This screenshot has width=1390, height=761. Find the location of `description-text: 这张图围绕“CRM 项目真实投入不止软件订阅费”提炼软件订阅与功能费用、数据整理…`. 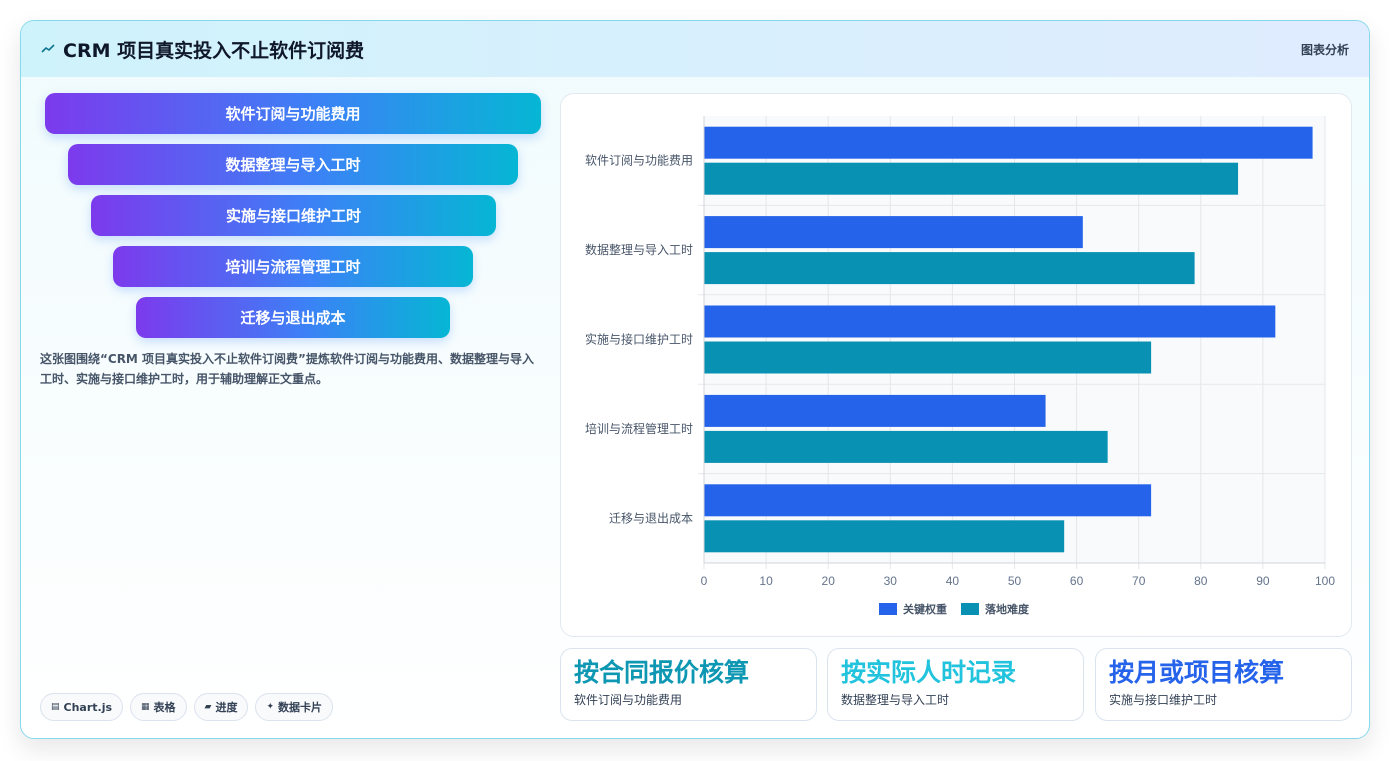

description-text: 这张图围绕“CRM 项目真实投入不止软件订阅费”提炼软件订阅与功能费用、数据整理… is located at coordinates (287, 369).